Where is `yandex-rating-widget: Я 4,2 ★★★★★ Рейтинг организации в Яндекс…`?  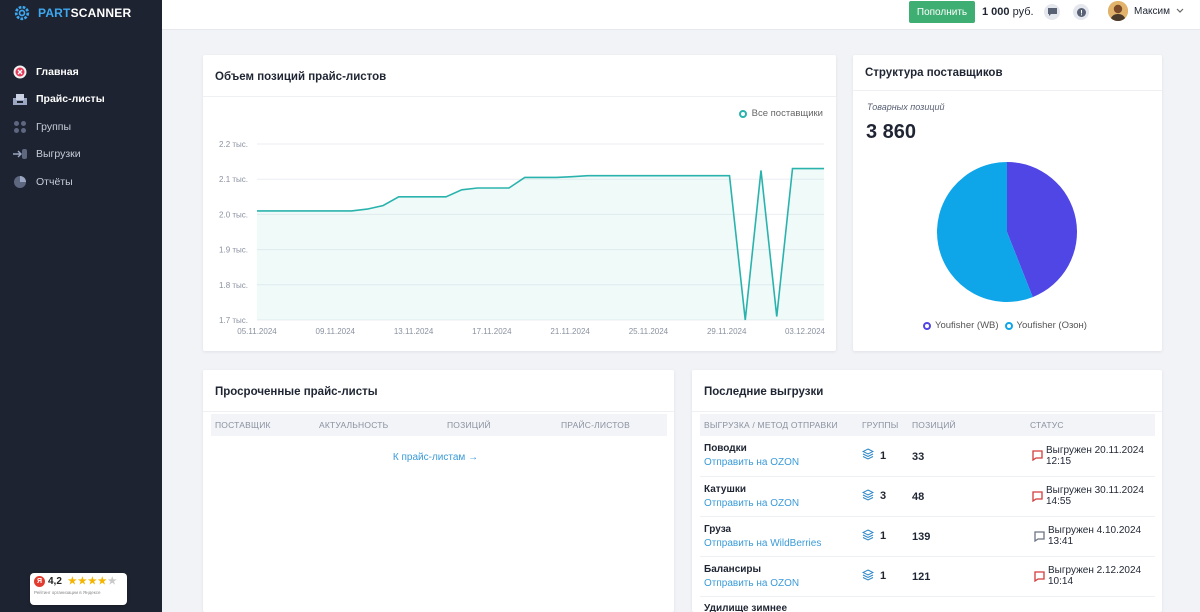 yandex-rating-widget: Я 4,2 ★★★★★ Рейтинг организации в Яндекс… is located at coordinates (78, 589).